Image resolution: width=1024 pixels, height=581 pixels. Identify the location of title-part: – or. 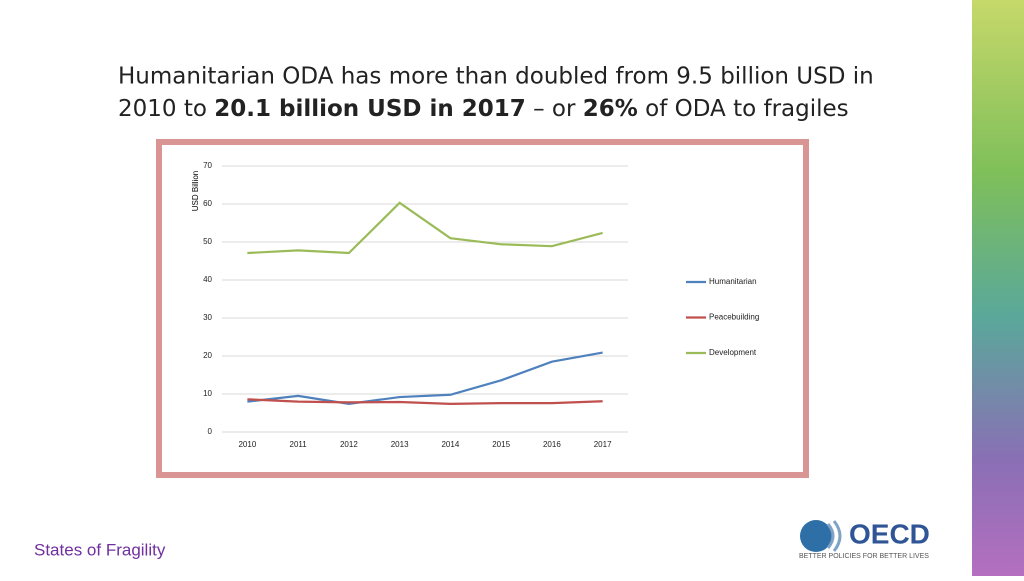
(554, 109).